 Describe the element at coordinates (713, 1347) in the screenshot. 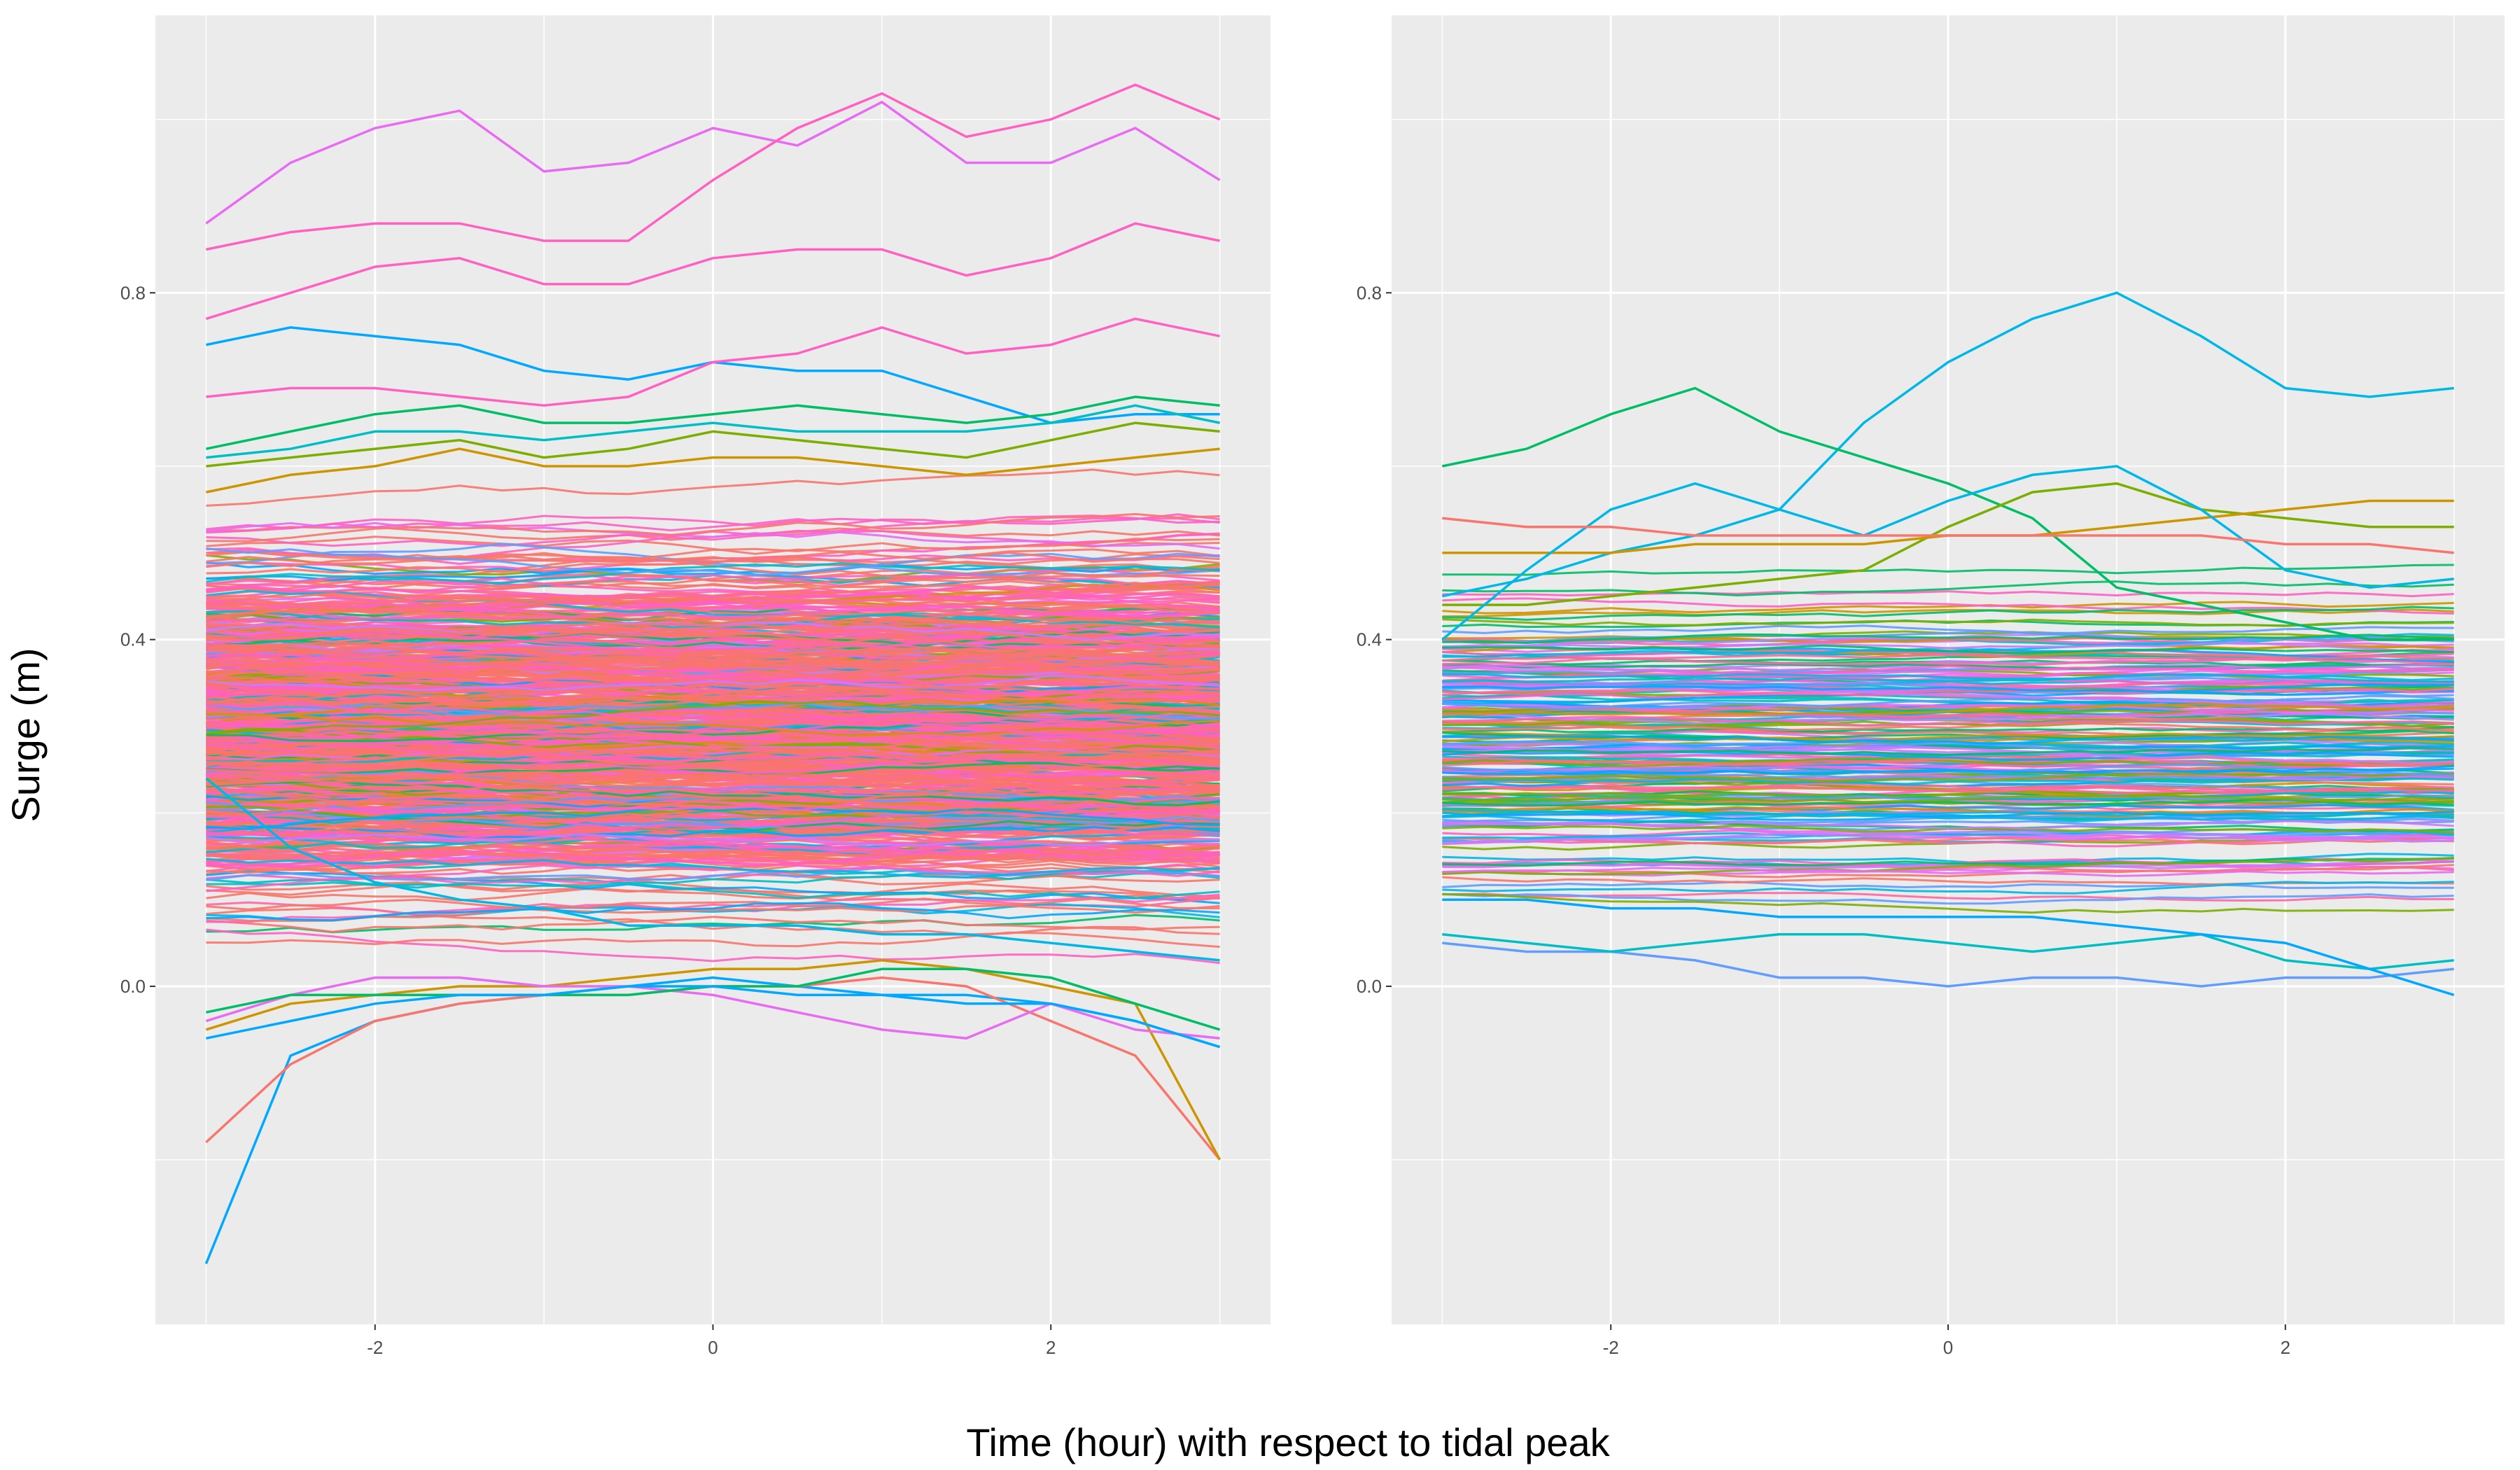

I see `x-tick-label: 0` at that location.